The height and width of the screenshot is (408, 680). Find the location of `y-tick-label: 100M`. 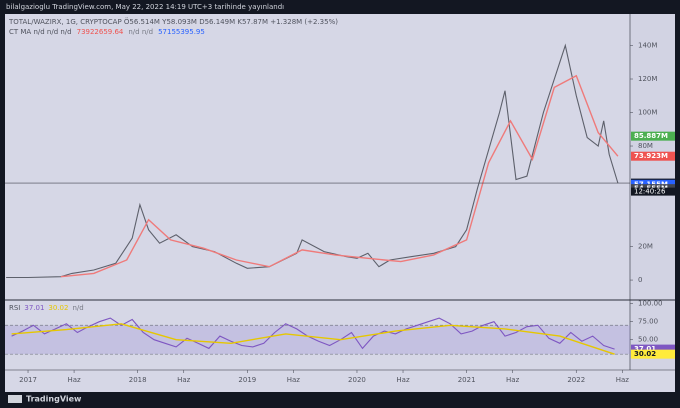

y-tick-label: 100M is located at coordinates (647, 113).